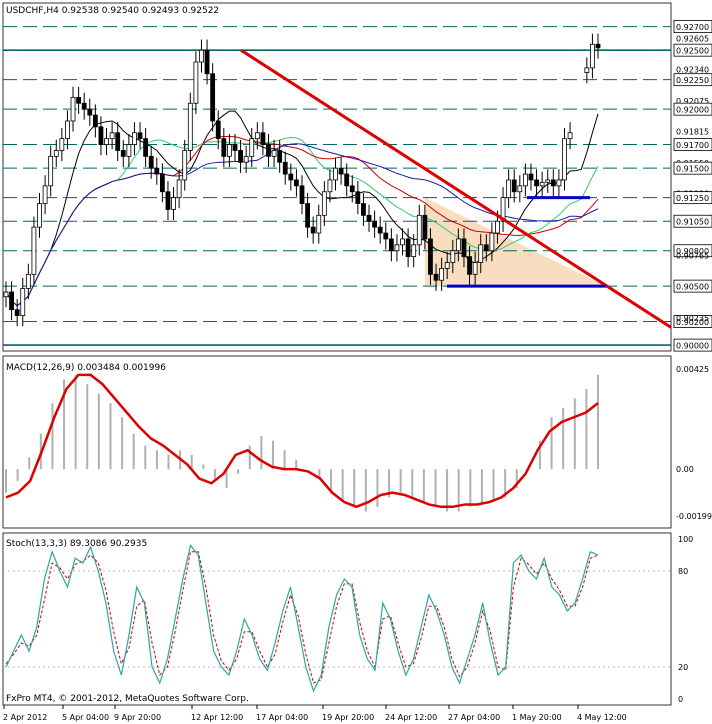 This screenshot has width=712, height=724. Describe the element at coordinates (683, 571) in the screenshot. I see `stoch-axis-label: 80` at that location.